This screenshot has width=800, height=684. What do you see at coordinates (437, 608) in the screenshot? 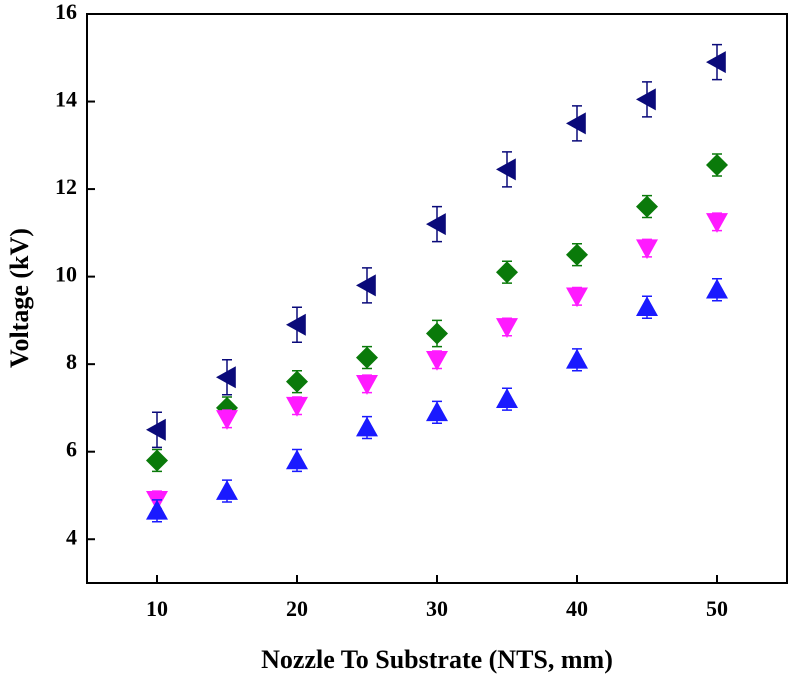
I see `x-tick-label: 30` at bounding box center [437, 608].